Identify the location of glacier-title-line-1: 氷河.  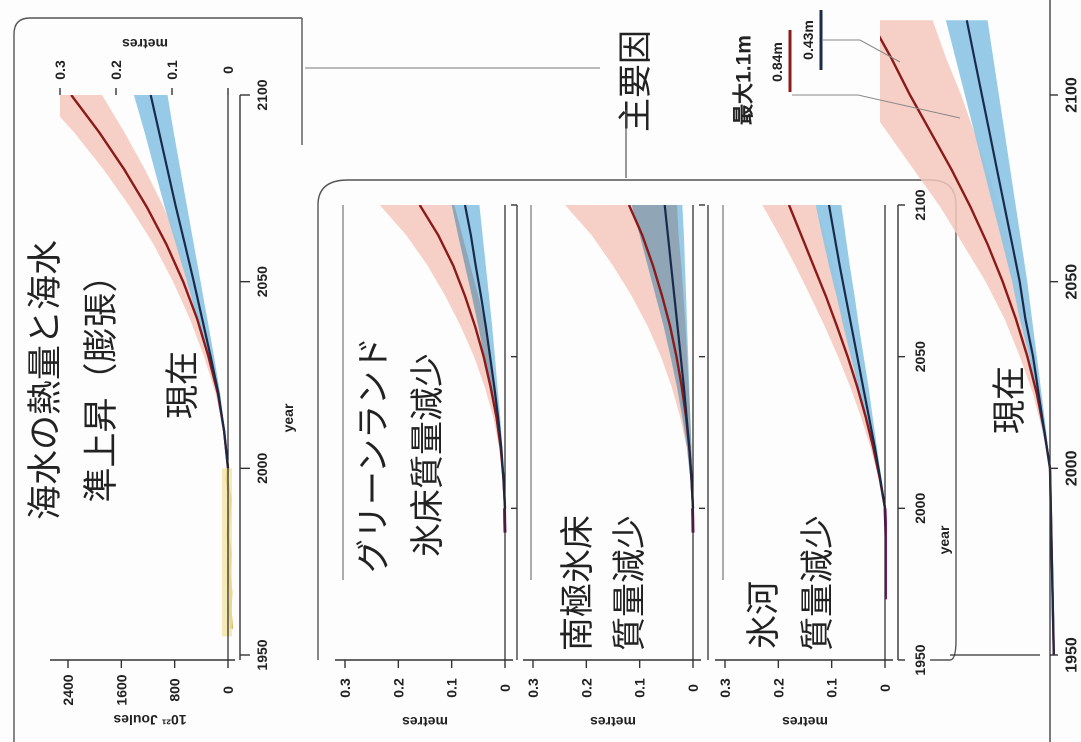
(764, 615).